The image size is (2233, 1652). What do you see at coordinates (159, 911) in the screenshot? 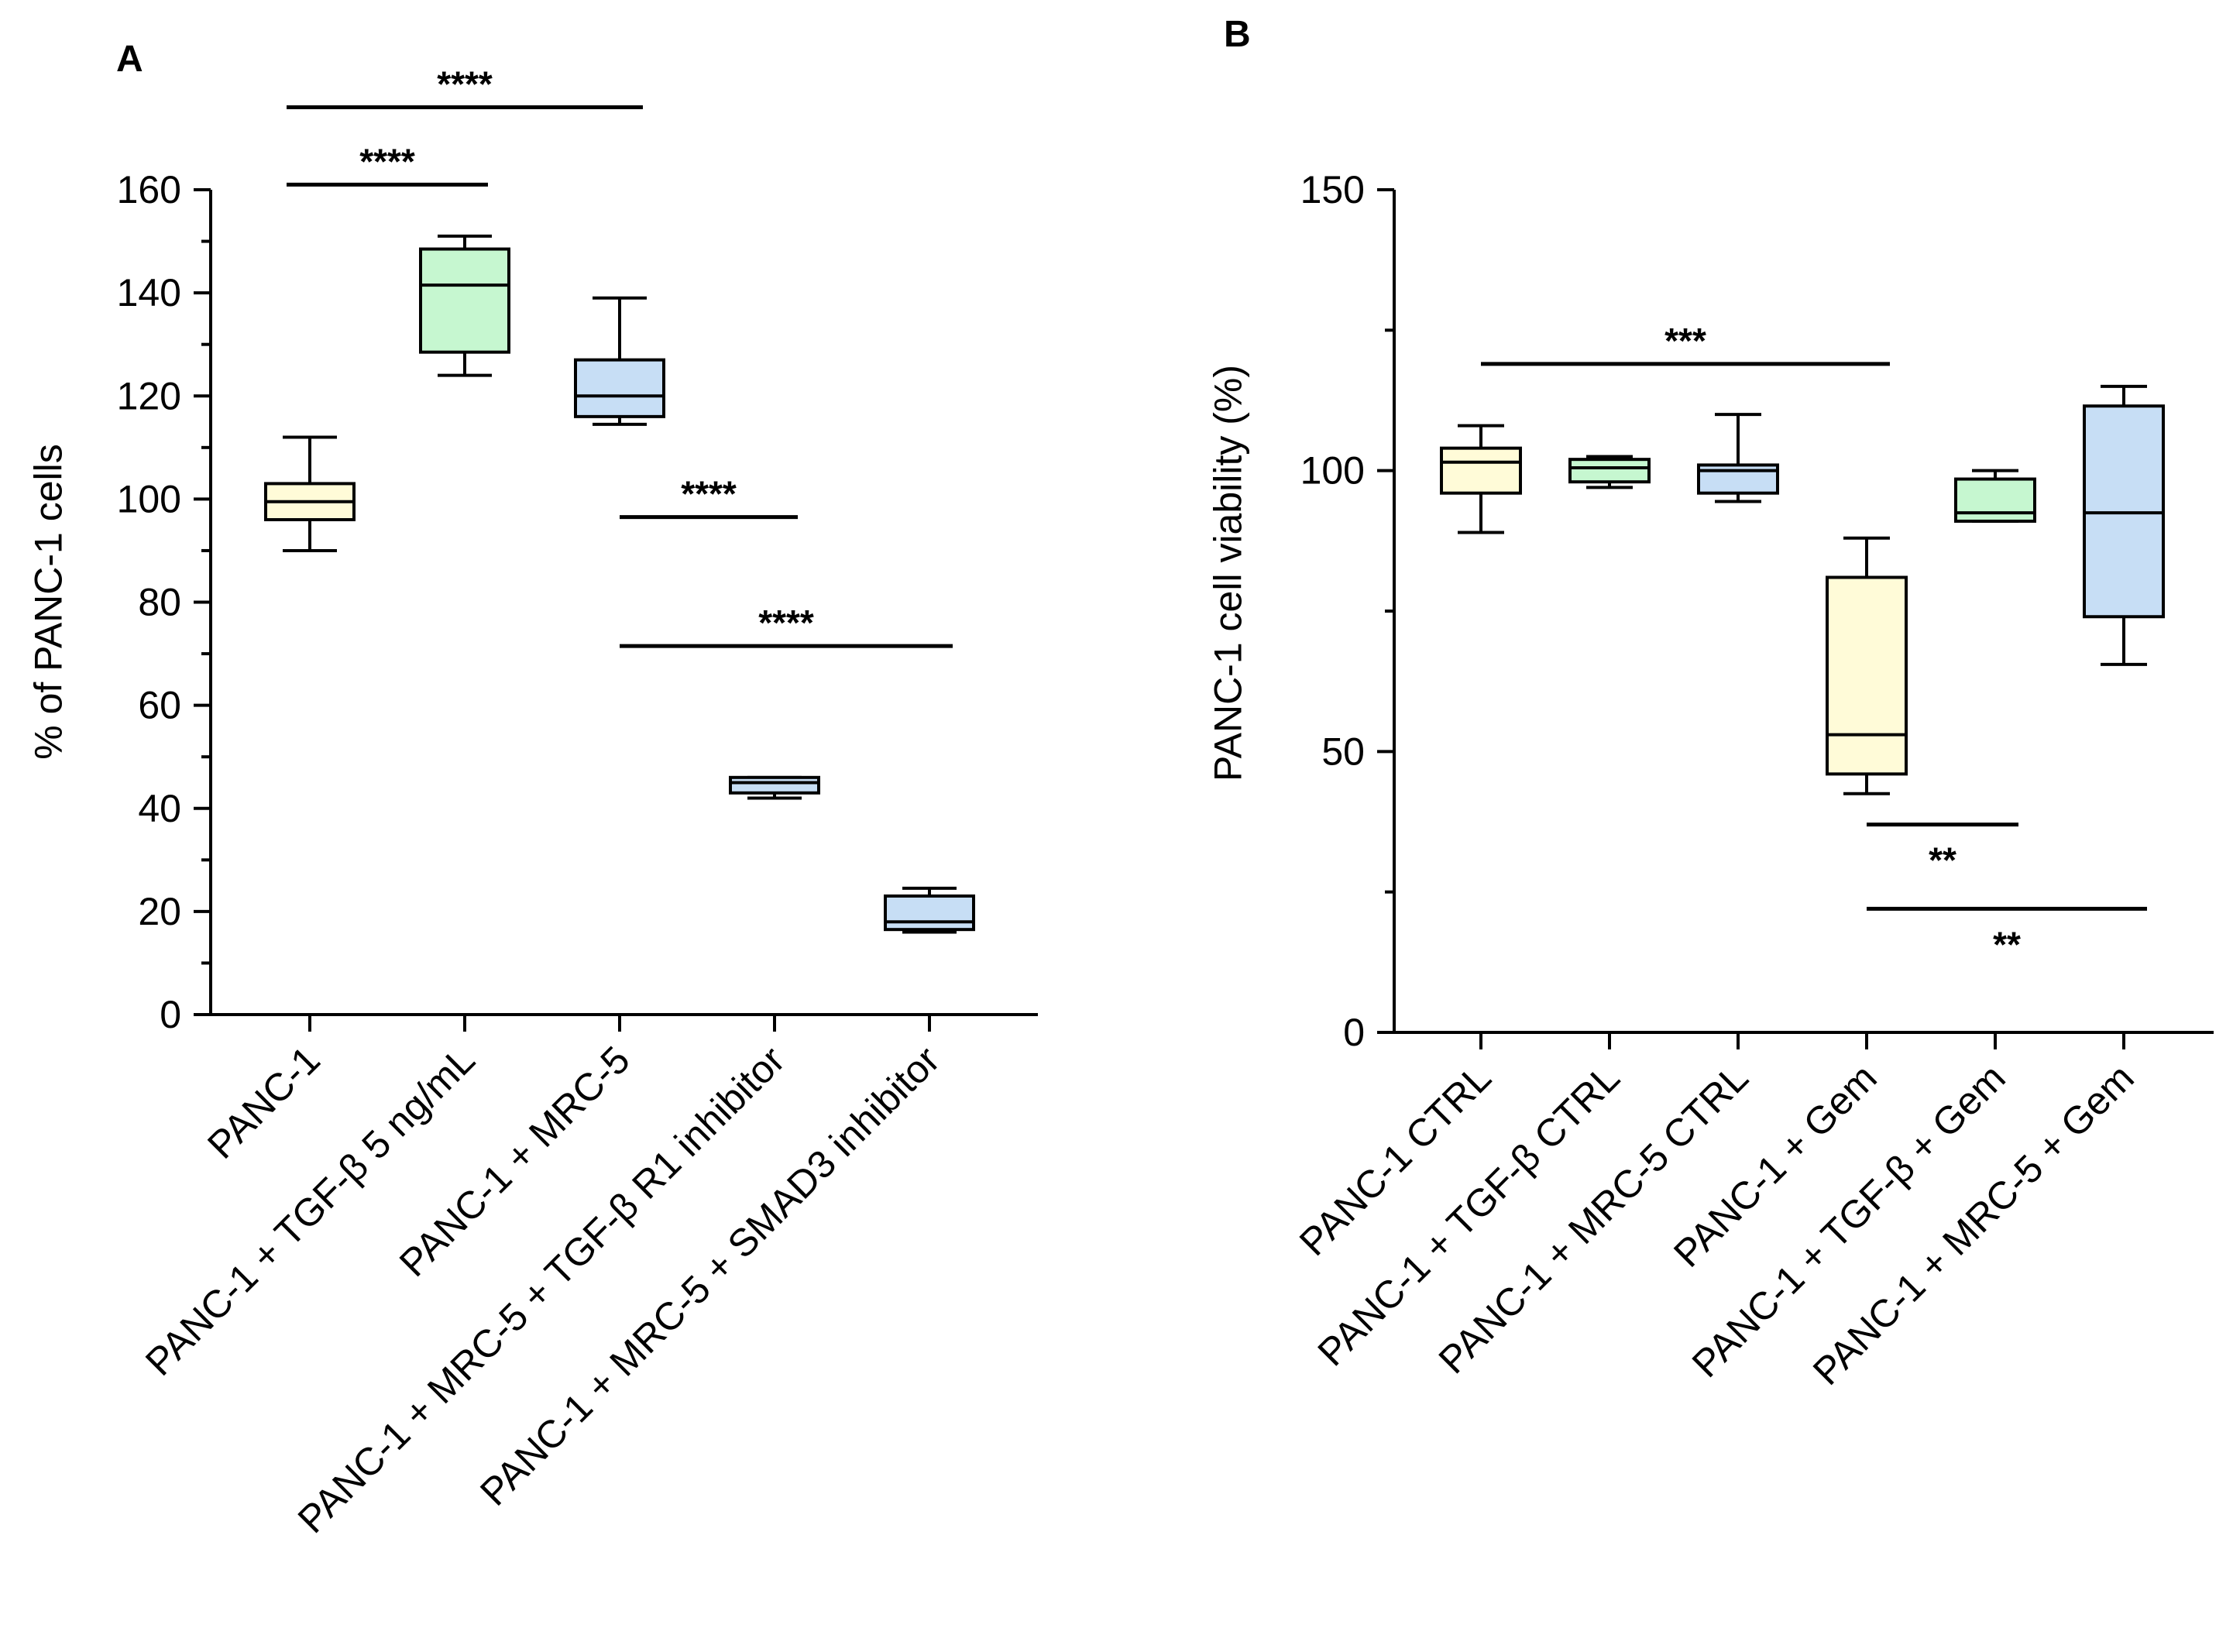
I see `a-y-tick-label: 20` at bounding box center [159, 911].